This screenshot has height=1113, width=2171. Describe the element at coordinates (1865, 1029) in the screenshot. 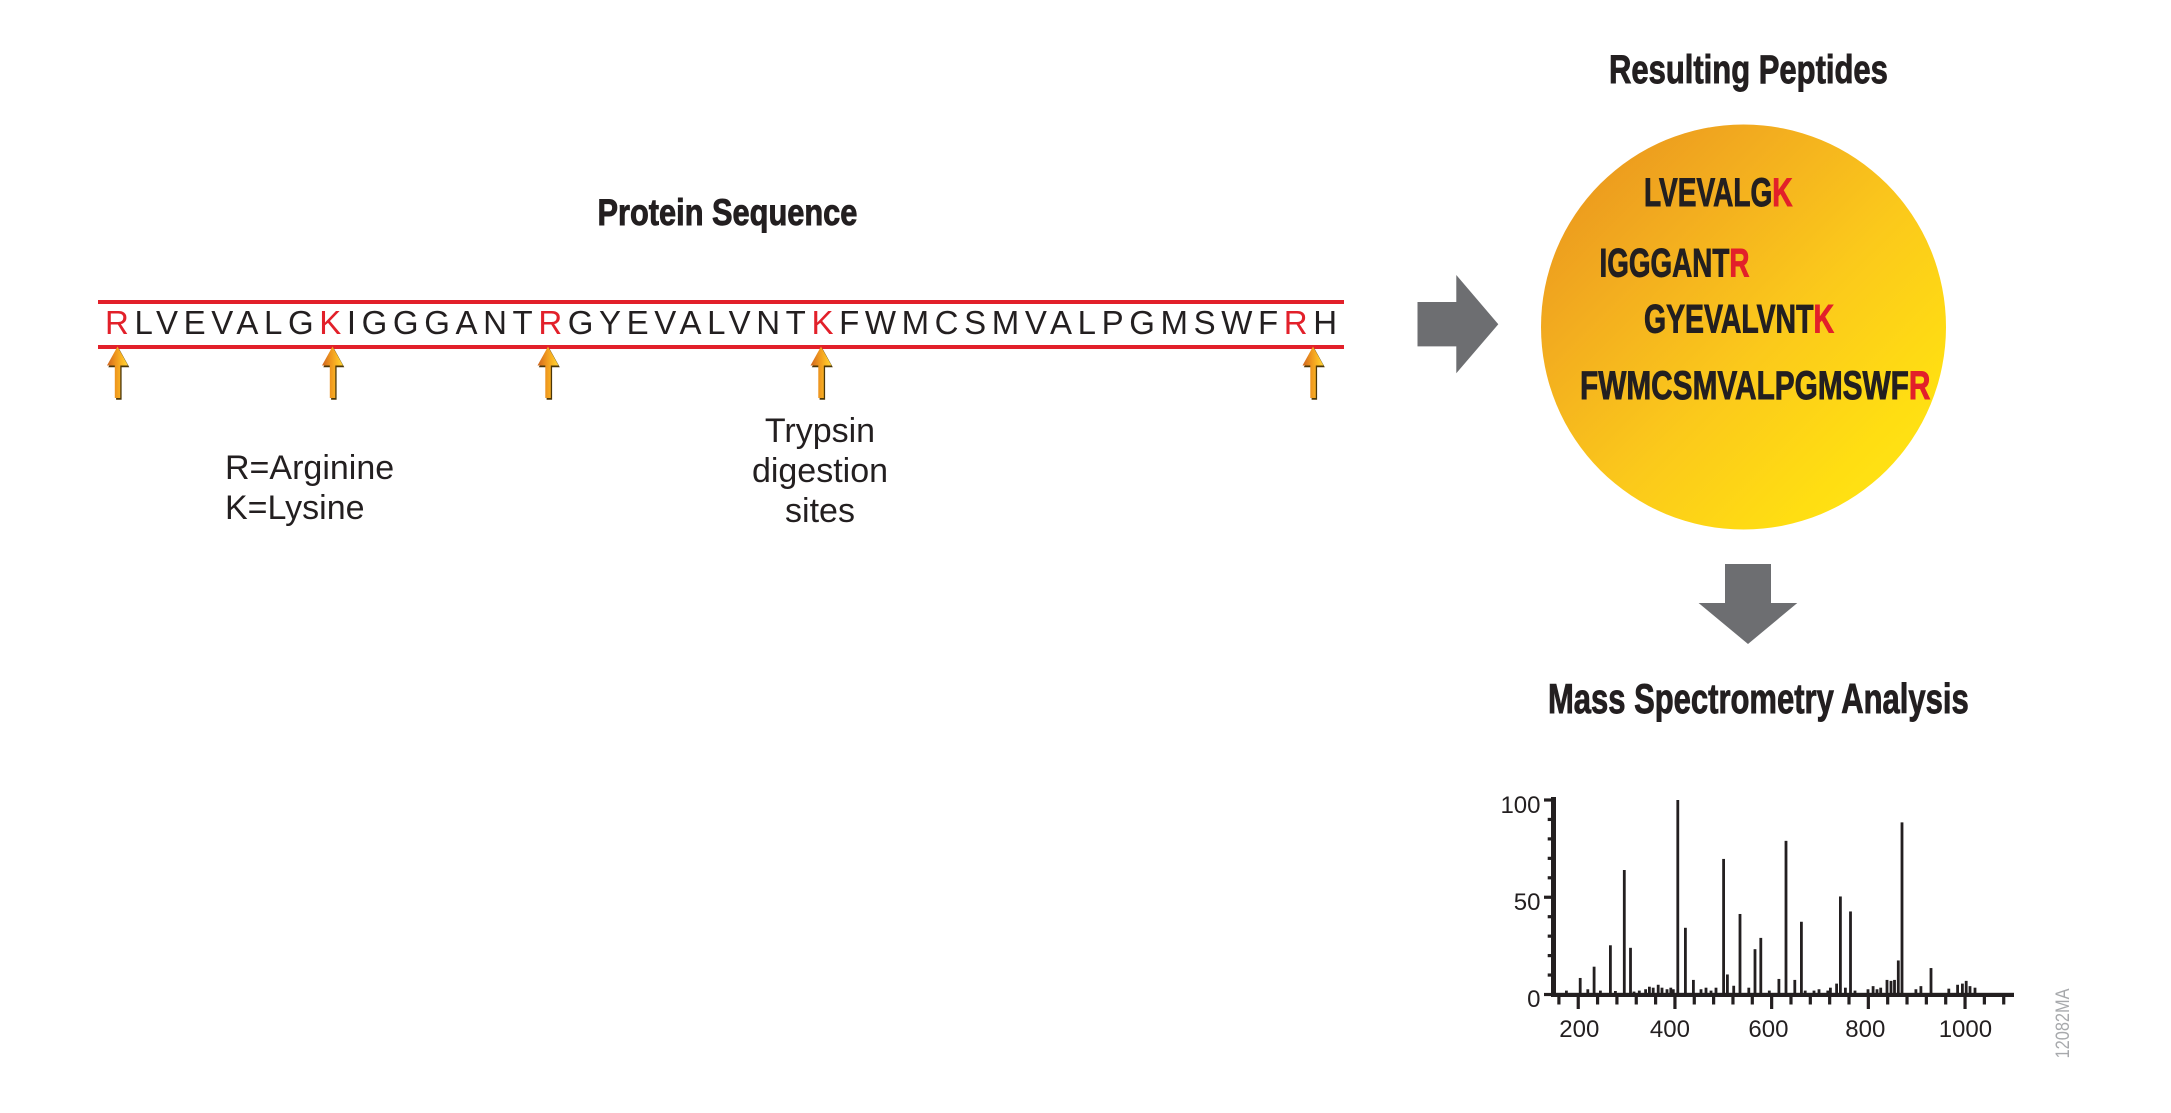

I see `svg-text: 800` at that location.